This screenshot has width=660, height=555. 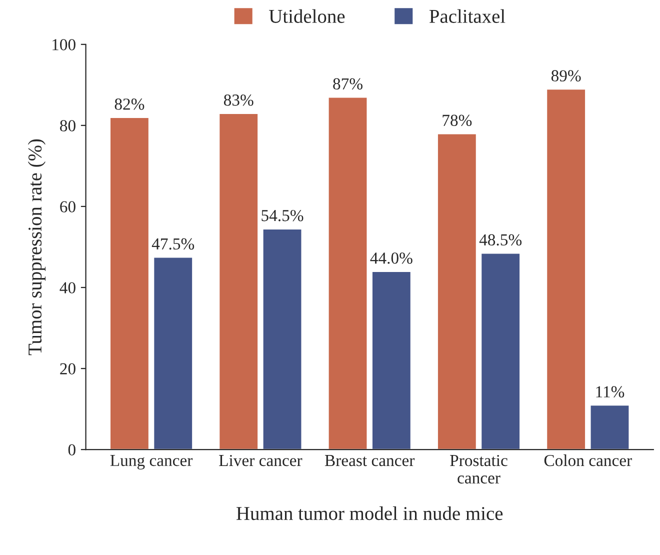 I want to click on data-label: 82%, so click(x=129, y=104).